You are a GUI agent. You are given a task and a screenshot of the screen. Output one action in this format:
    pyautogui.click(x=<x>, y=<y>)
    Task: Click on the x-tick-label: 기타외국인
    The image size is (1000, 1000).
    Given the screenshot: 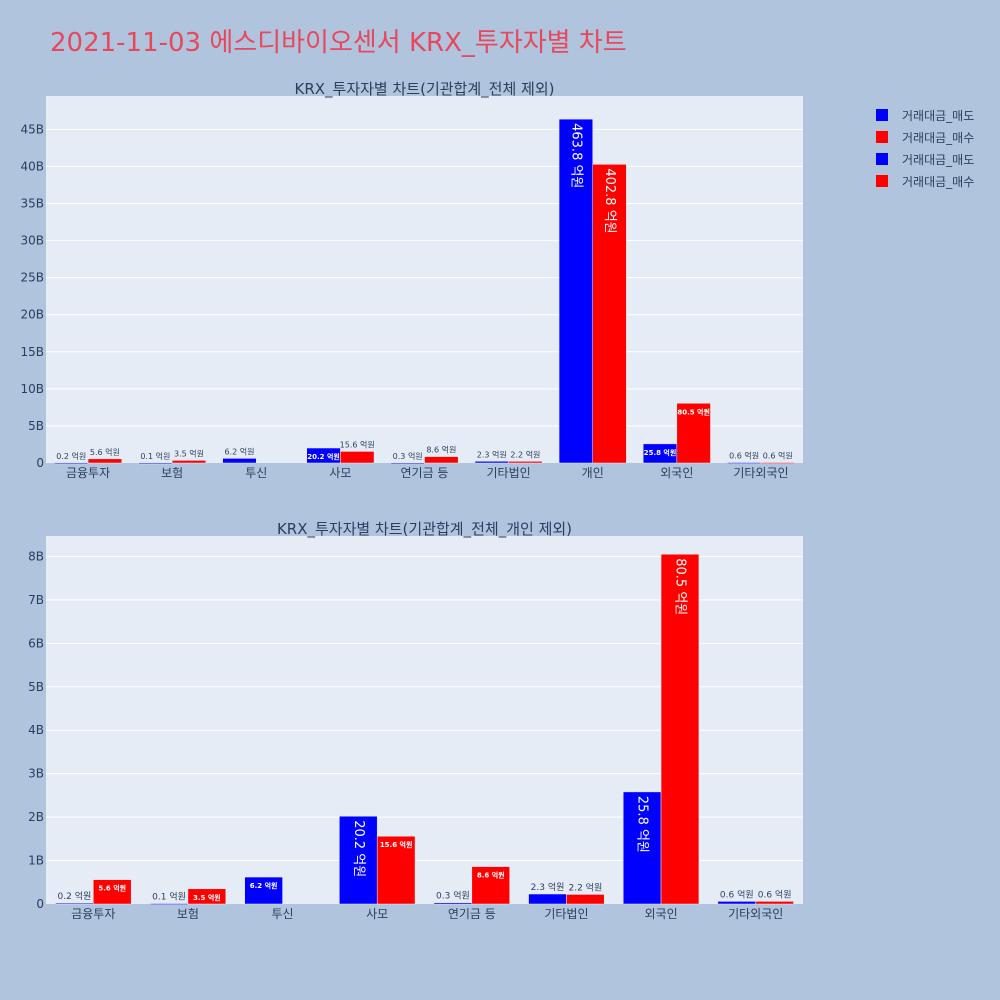 What is the action you would take?
    pyautogui.click(x=760, y=473)
    